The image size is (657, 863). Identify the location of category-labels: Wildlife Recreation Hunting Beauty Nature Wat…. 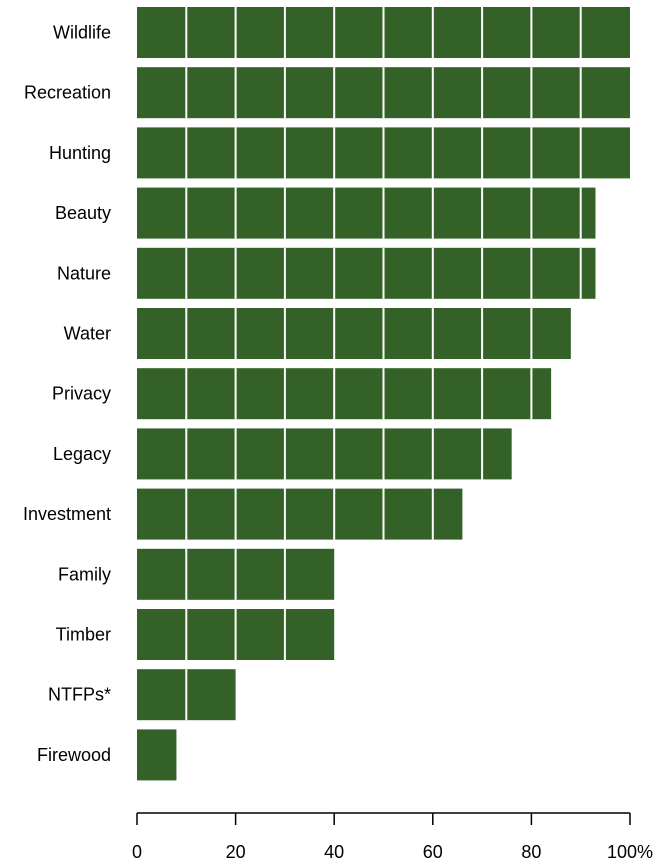
(67, 394).